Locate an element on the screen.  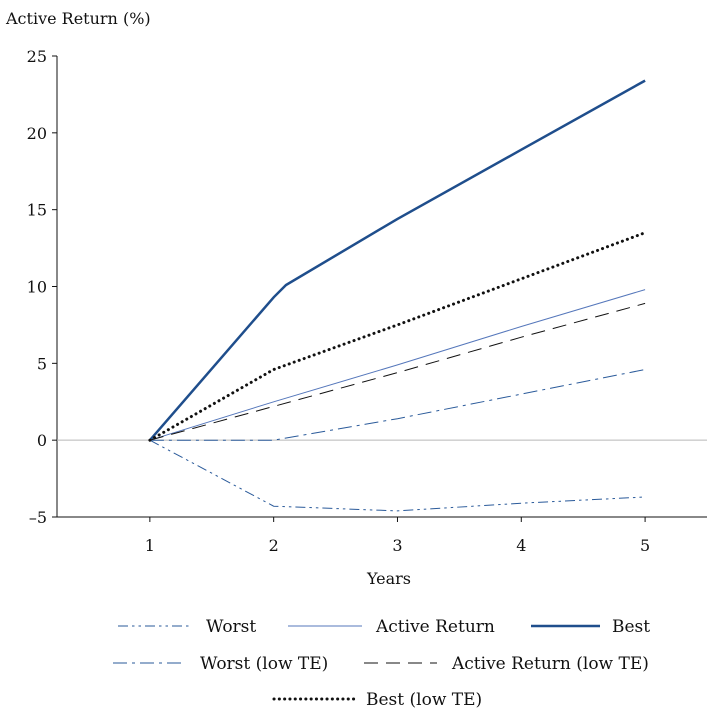
legend-label-worst-low-te: Worst (low TE) is located at coordinates (264, 664).